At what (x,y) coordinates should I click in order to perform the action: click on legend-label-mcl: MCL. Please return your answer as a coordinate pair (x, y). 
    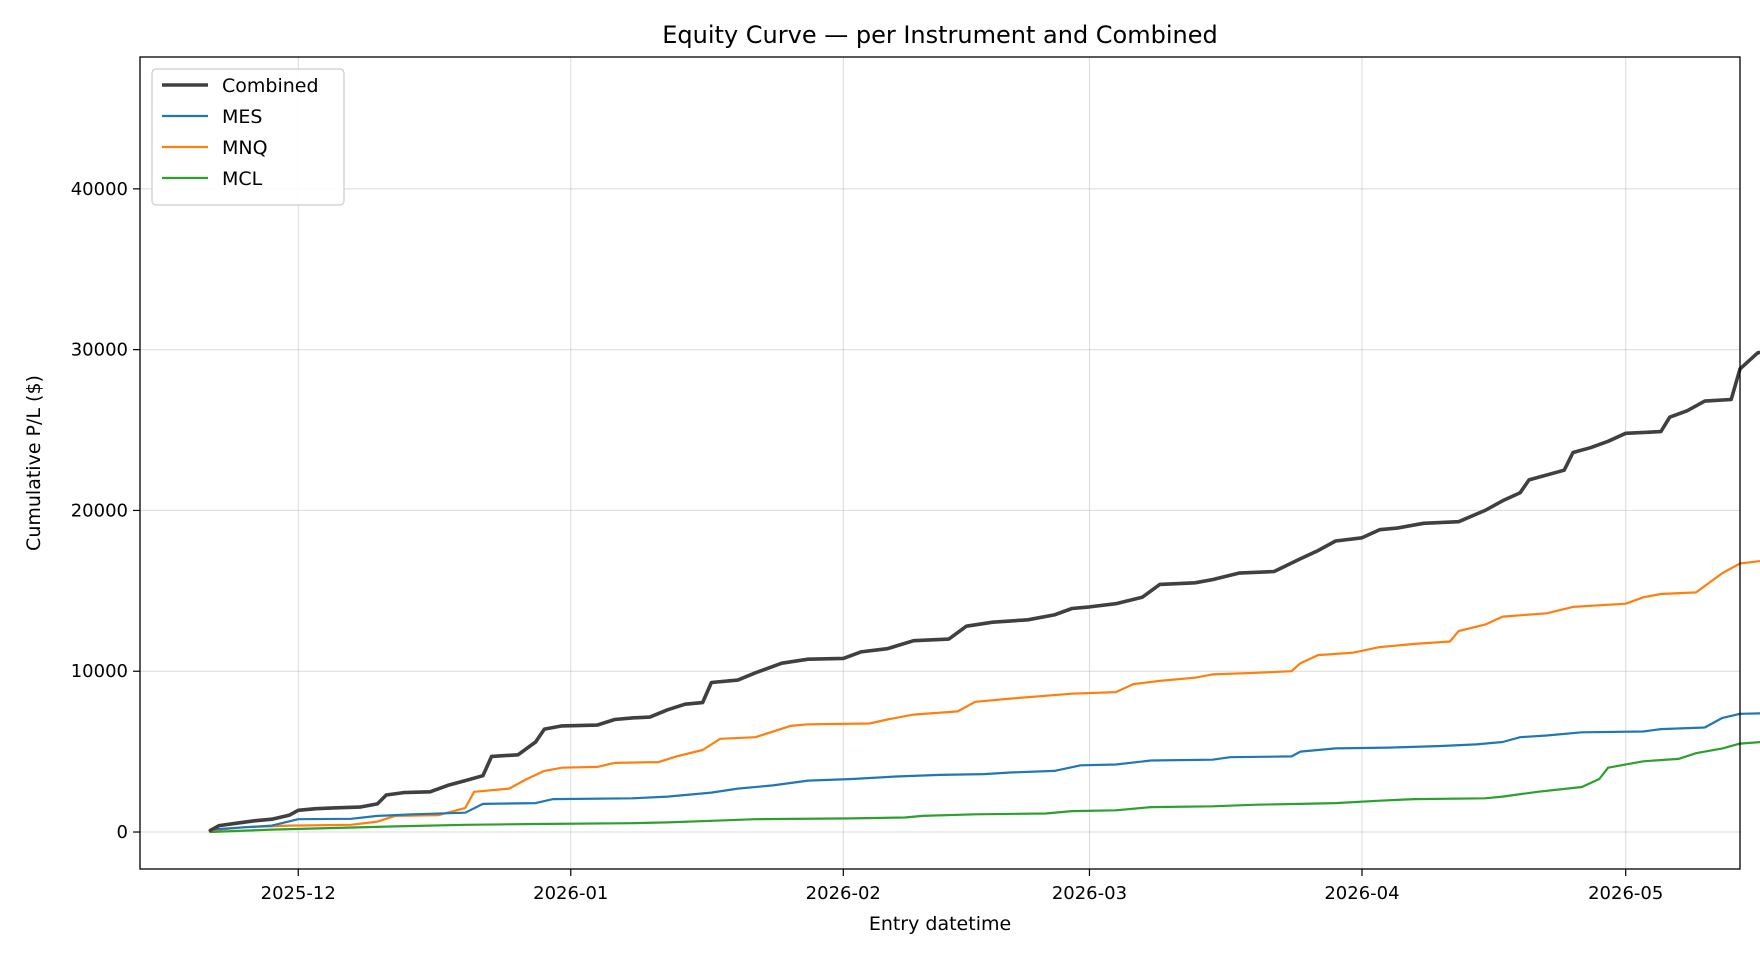
    Looking at the image, I should click on (242, 179).